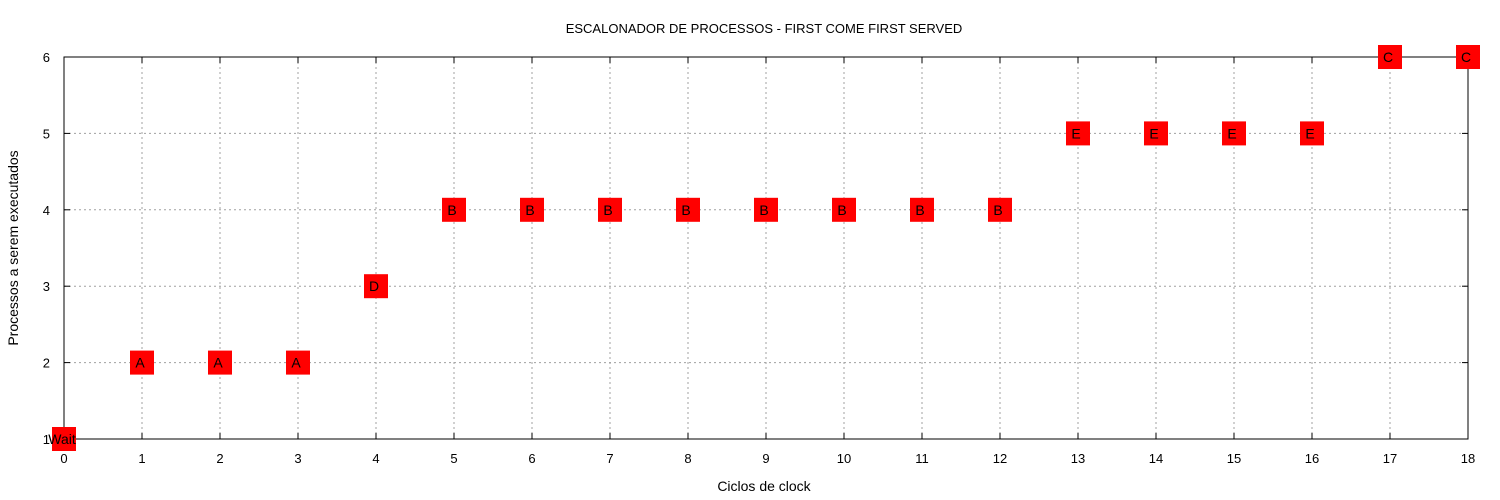  What do you see at coordinates (1468, 458) in the screenshot?
I see `x-tick-label: 18` at bounding box center [1468, 458].